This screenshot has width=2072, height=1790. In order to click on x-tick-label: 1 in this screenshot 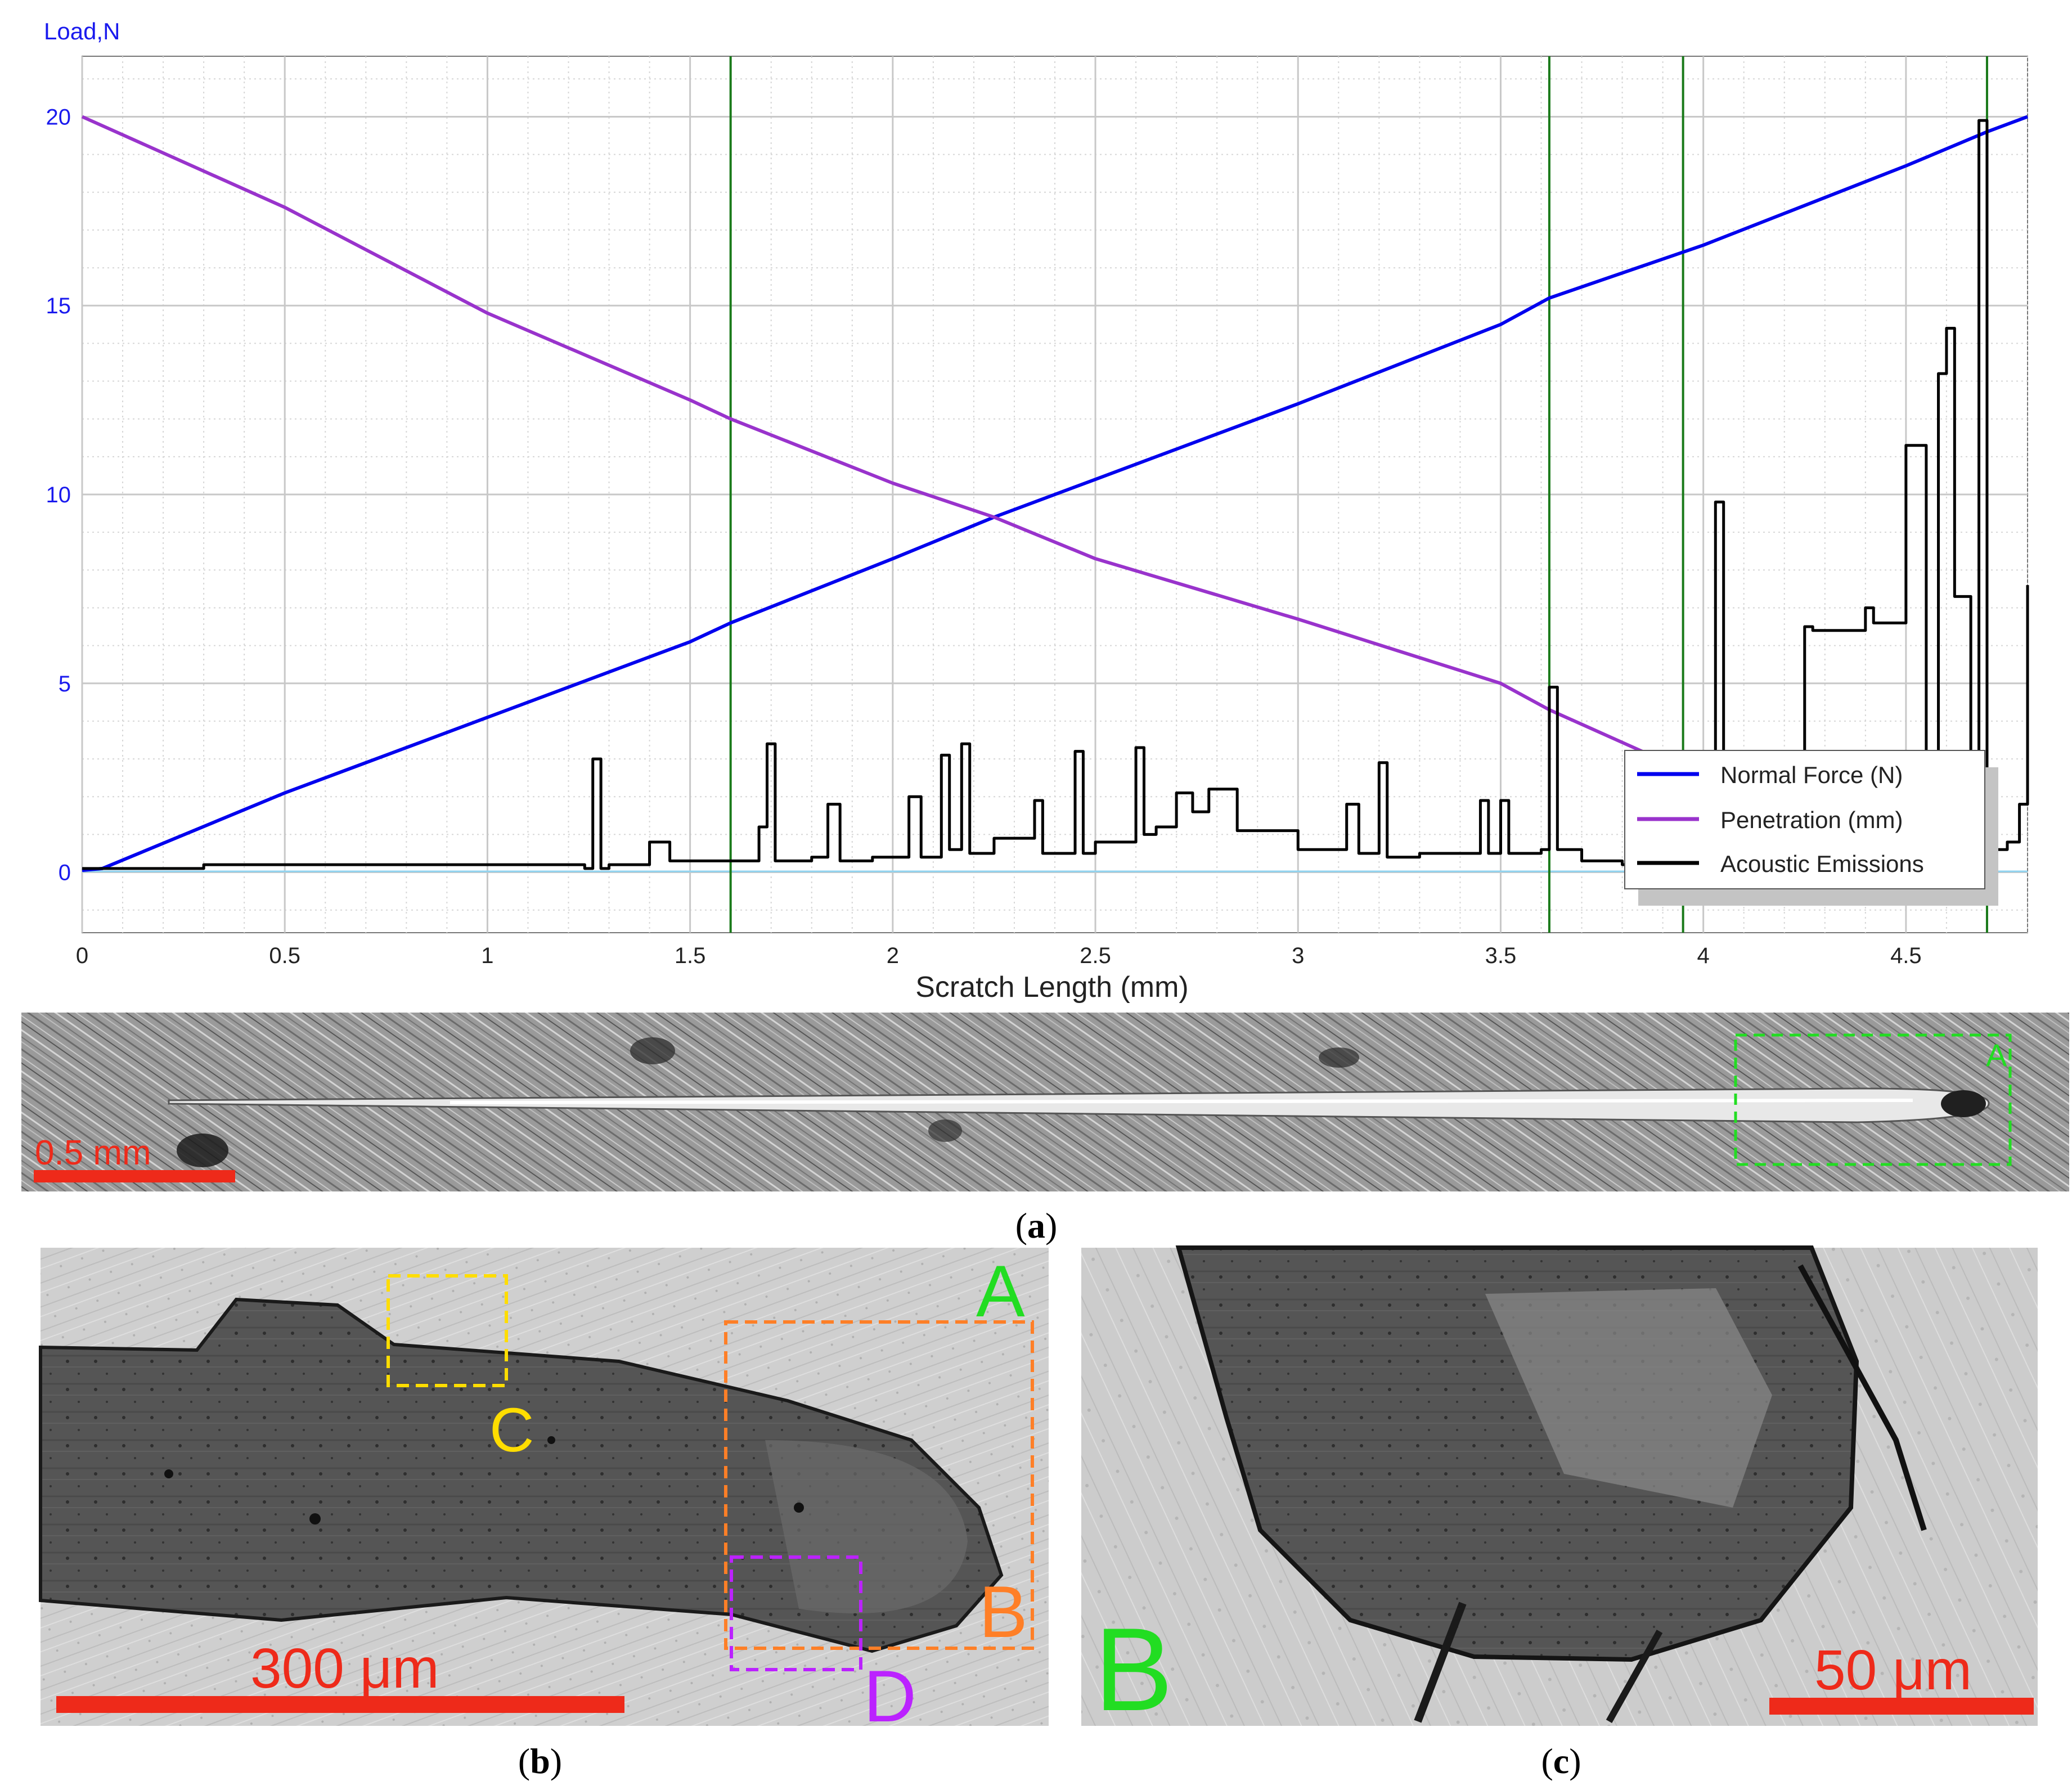, I will do `click(487, 955)`.